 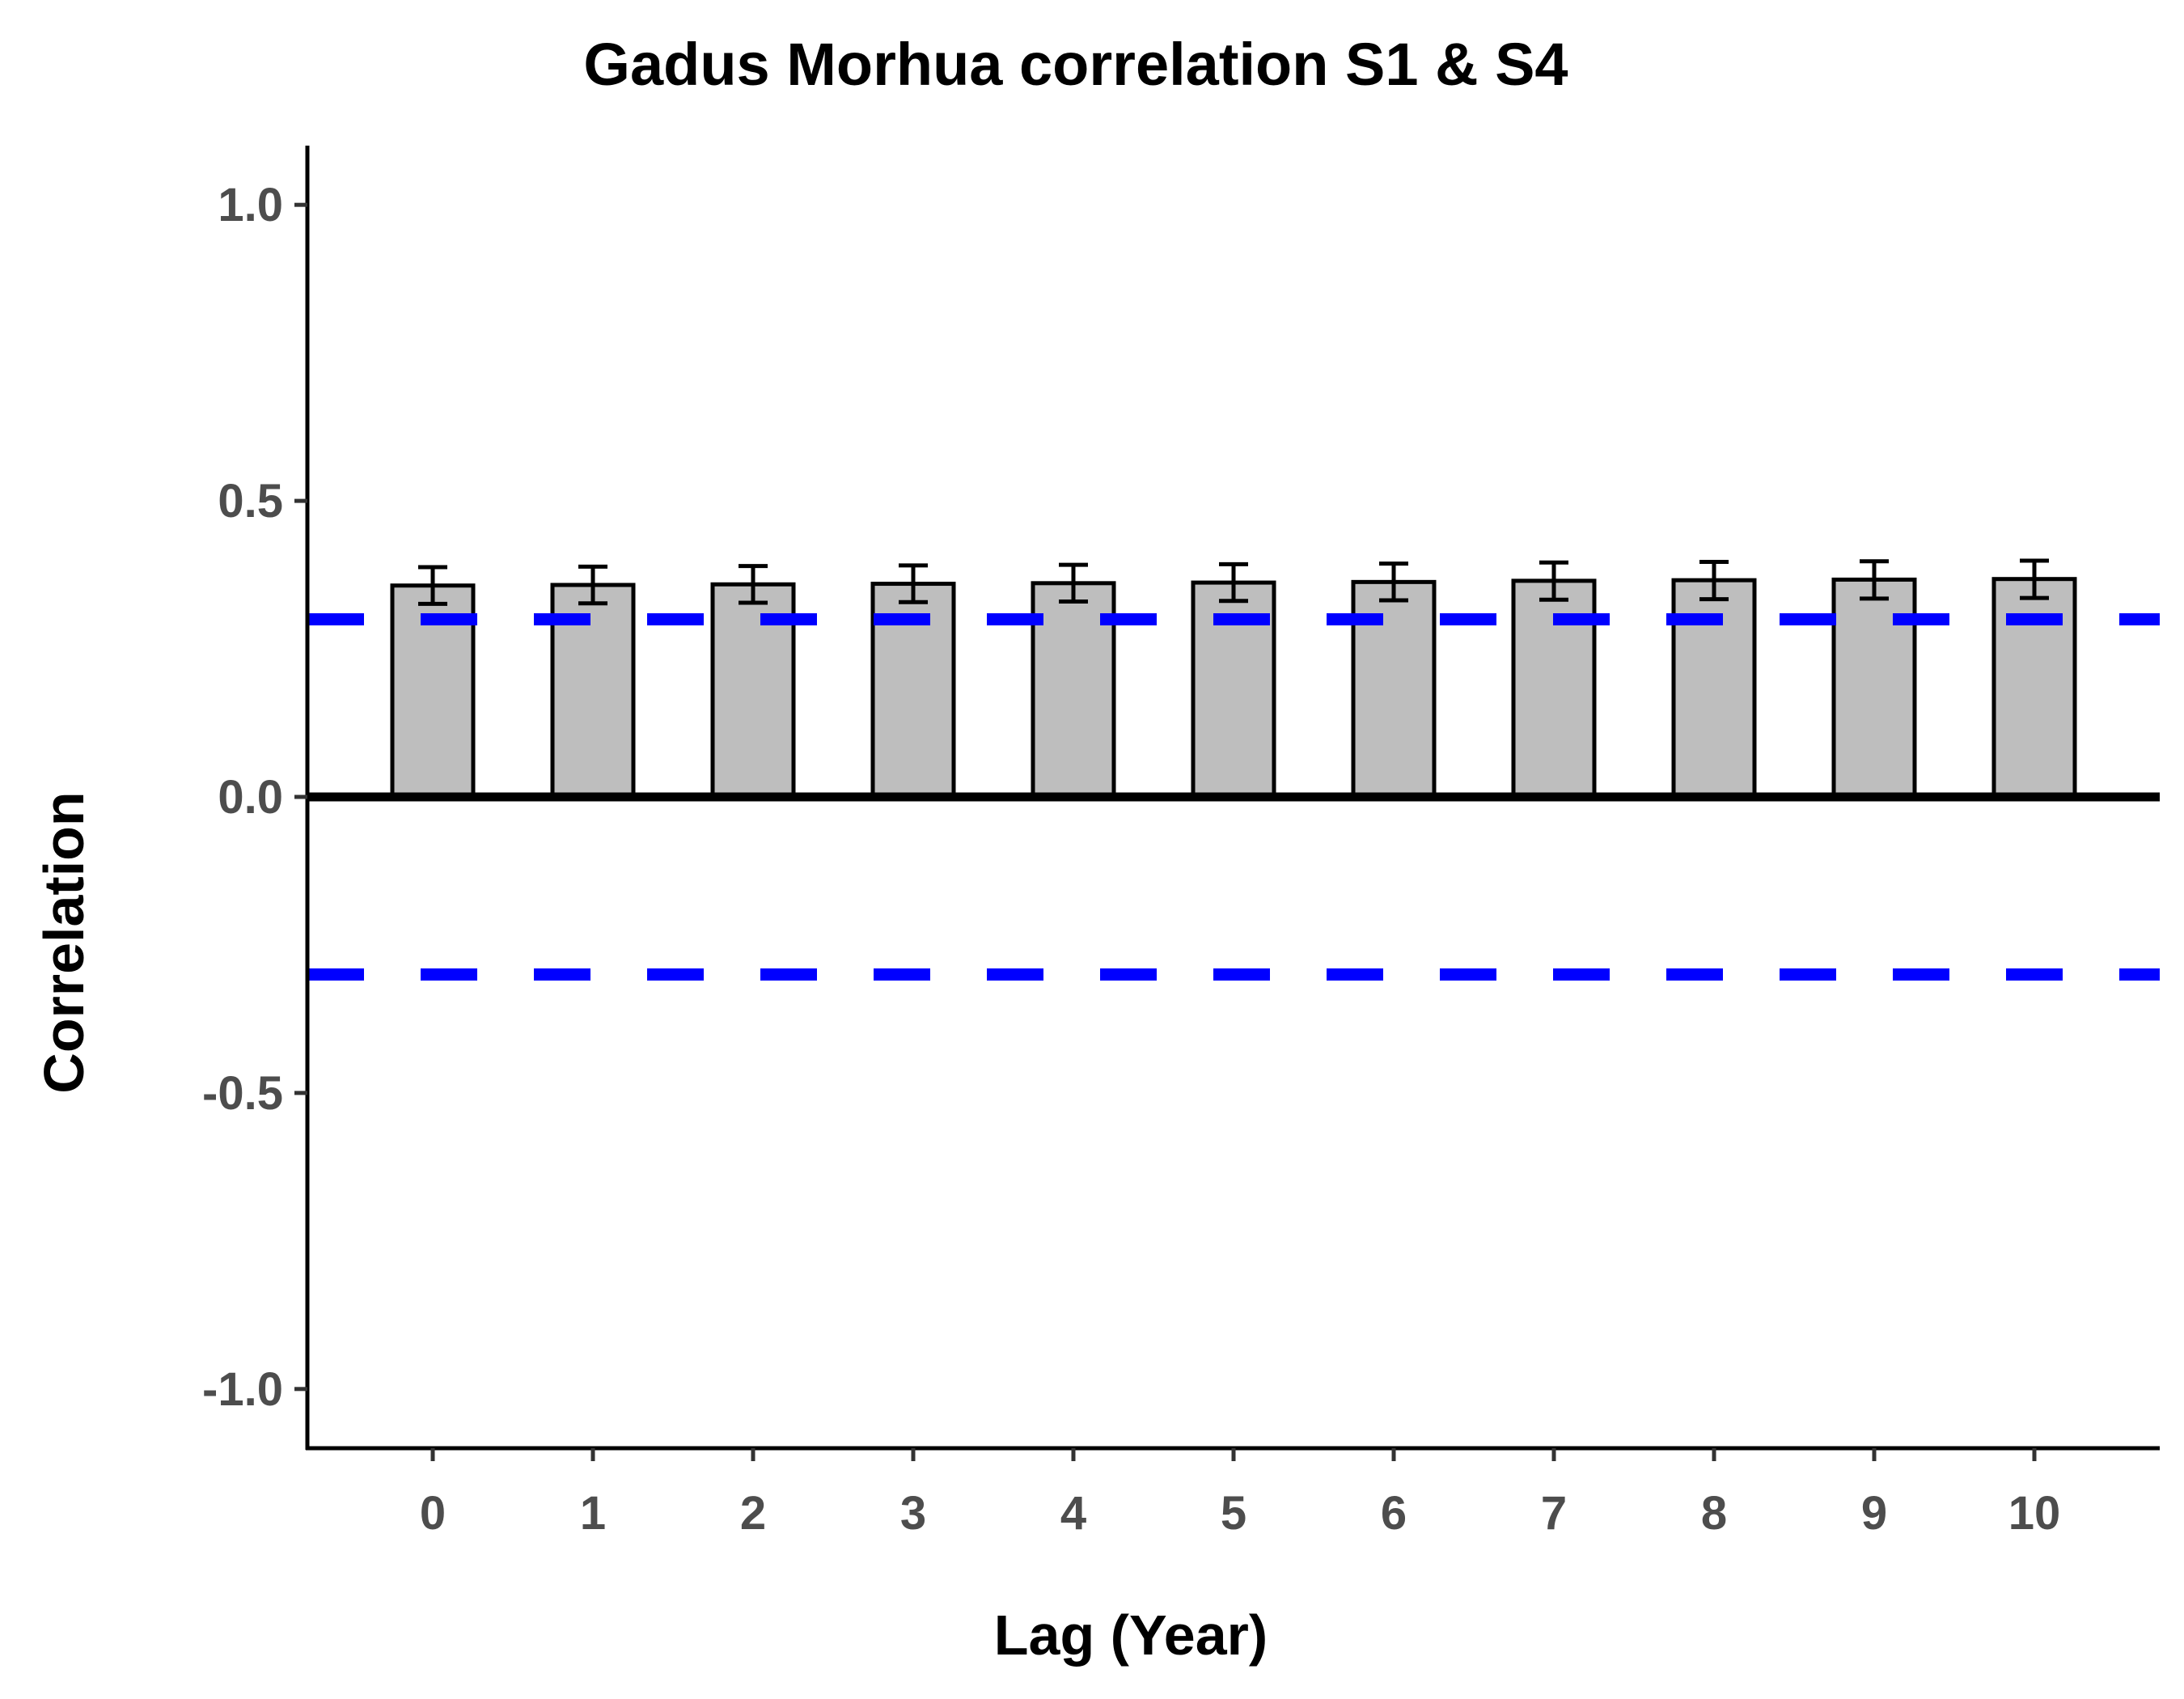 What do you see at coordinates (433, 1513) in the screenshot?
I see `x-tick-label: 0` at bounding box center [433, 1513].